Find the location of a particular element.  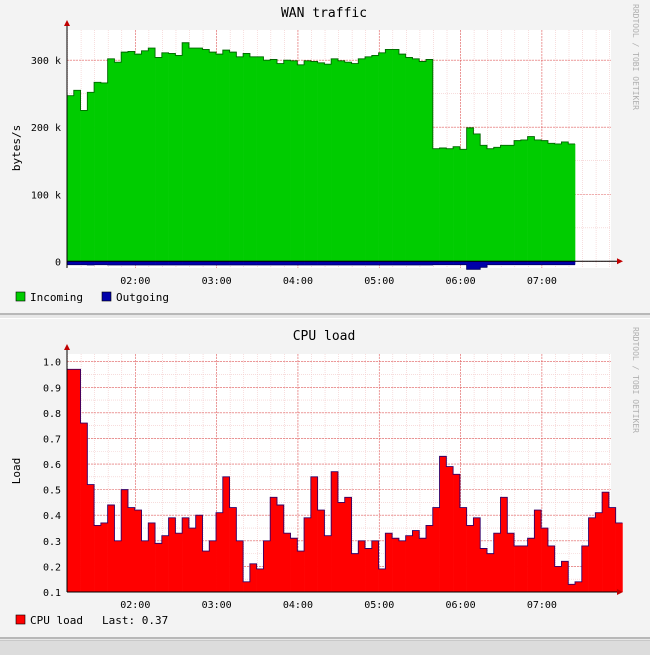

y-tick-label: 0 is located at coordinates (58, 262).